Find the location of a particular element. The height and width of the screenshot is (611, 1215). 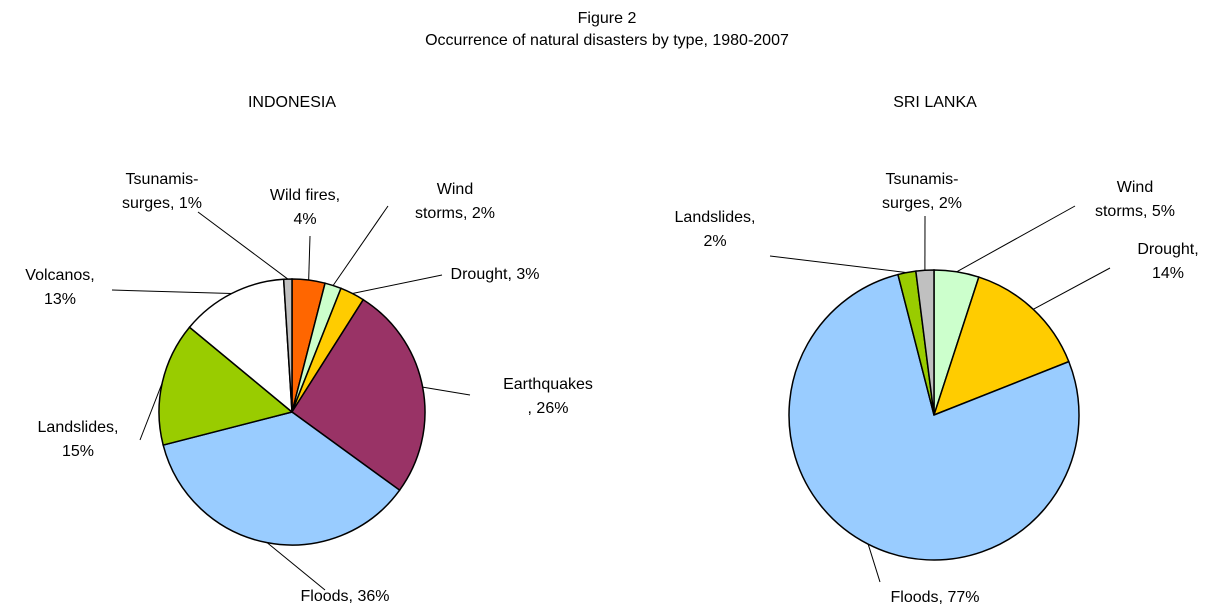

slice-label: Wild fires, 4% is located at coordinates (305, 207).